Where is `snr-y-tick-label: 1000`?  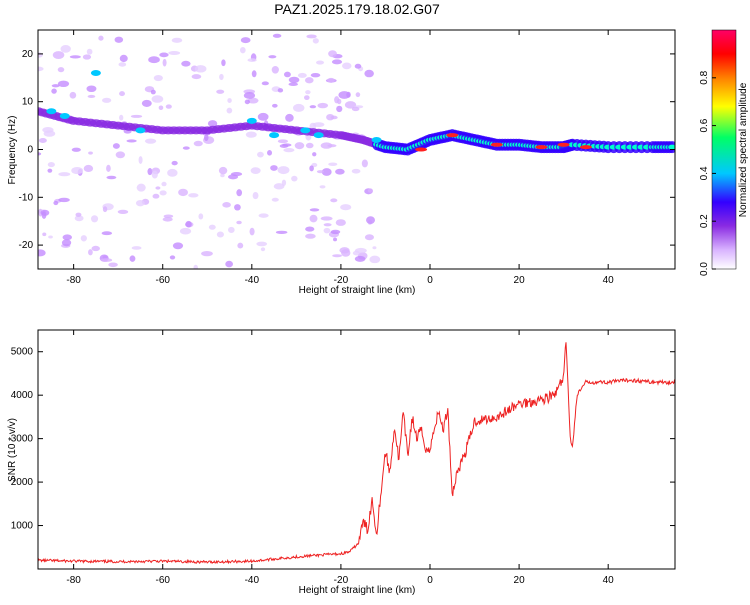 snr-y-tick-label: 1000 is located at coordinates (22, 526).